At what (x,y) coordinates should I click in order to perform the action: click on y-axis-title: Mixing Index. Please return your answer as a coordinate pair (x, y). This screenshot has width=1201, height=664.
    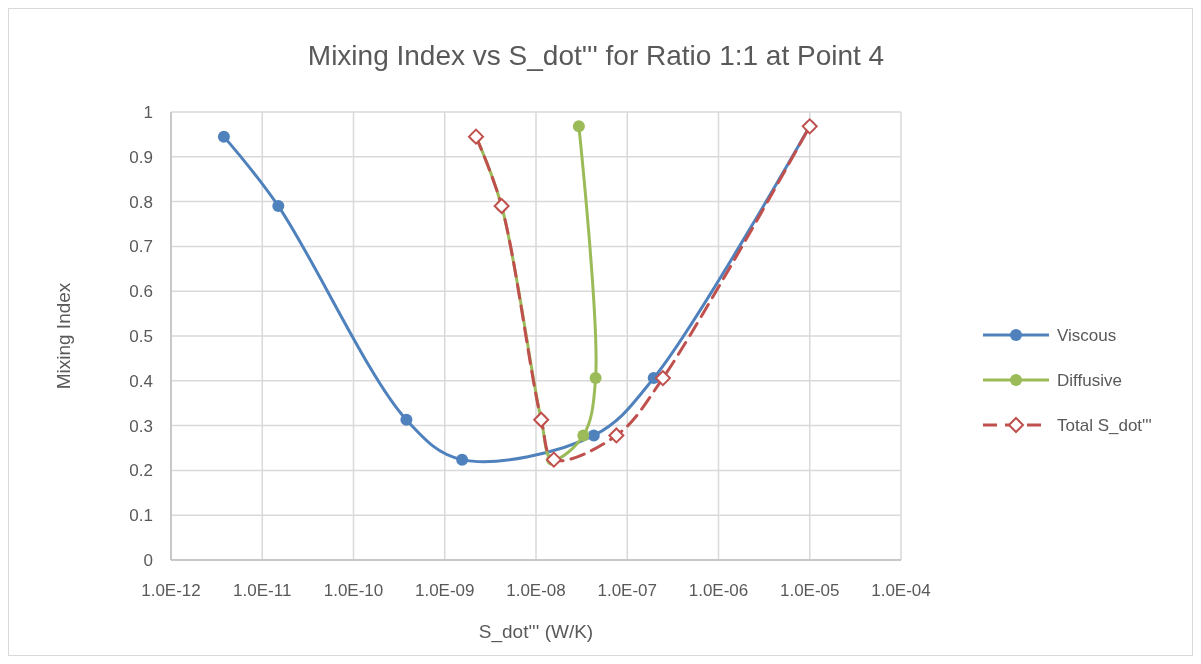
    Looking at the image, I should click on (63, 336).